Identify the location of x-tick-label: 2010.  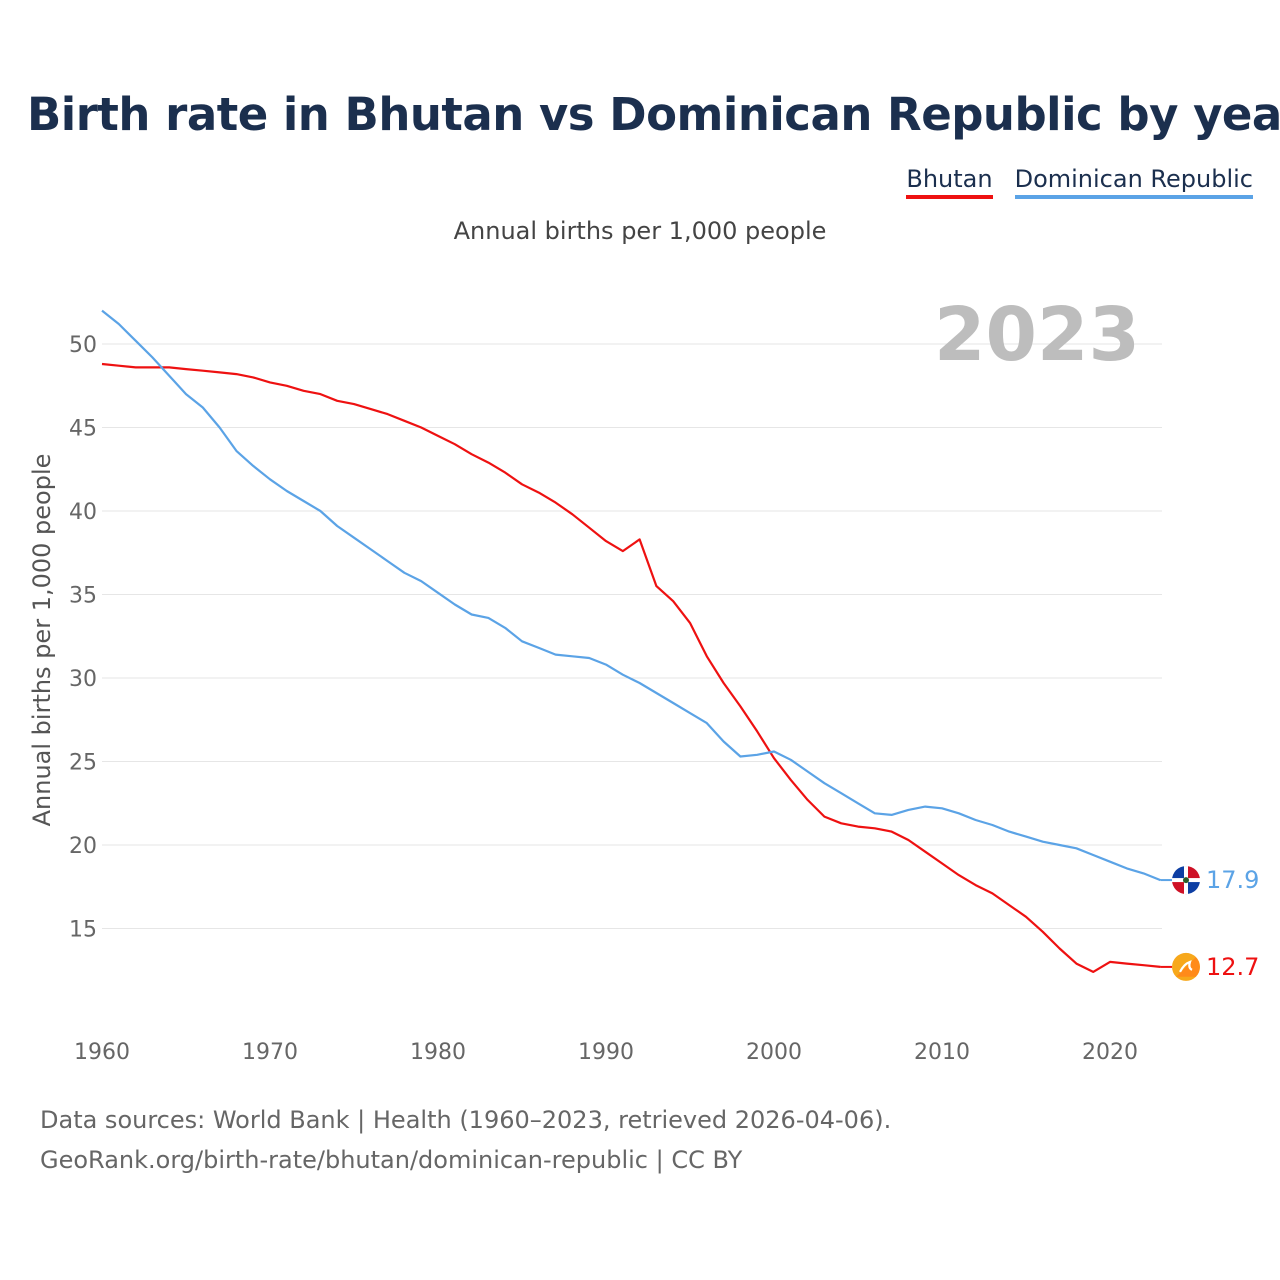
(942, 1052).